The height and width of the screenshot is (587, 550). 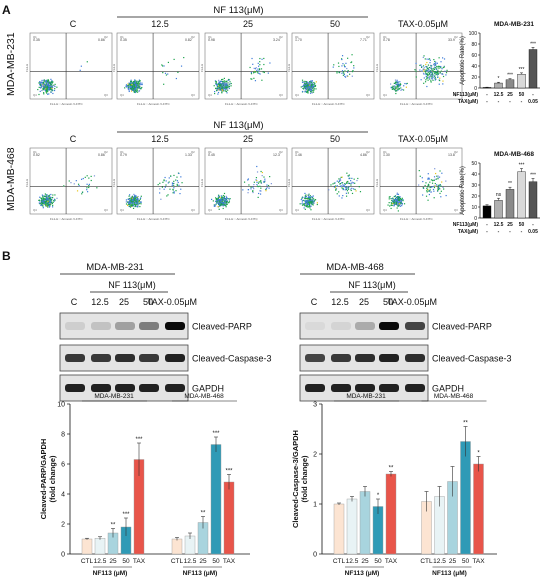 I want to click on x-axis-text: FL1-H :: Annexin V-FITC, so click(x=242, y=104).